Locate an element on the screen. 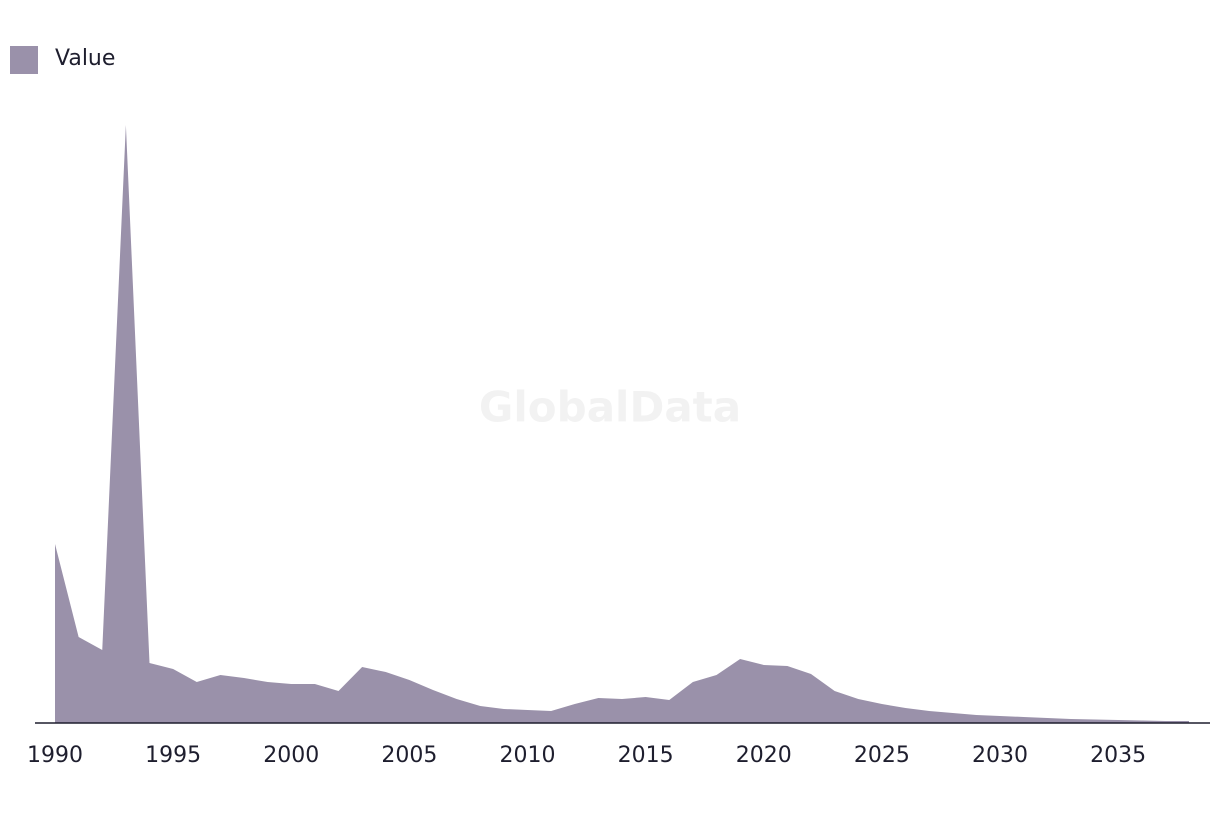  x-tick-label: 2015 is located at coordinates (646, 755).